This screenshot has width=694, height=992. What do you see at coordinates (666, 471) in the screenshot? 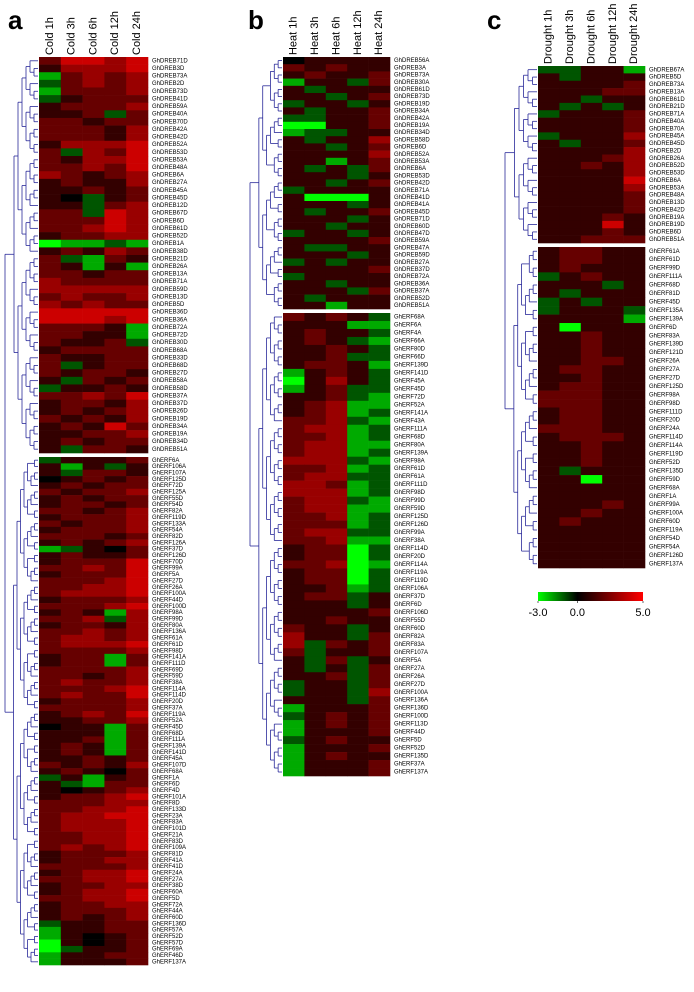
I see `row-label: GhERF135D` at bounding box center [666, 471].